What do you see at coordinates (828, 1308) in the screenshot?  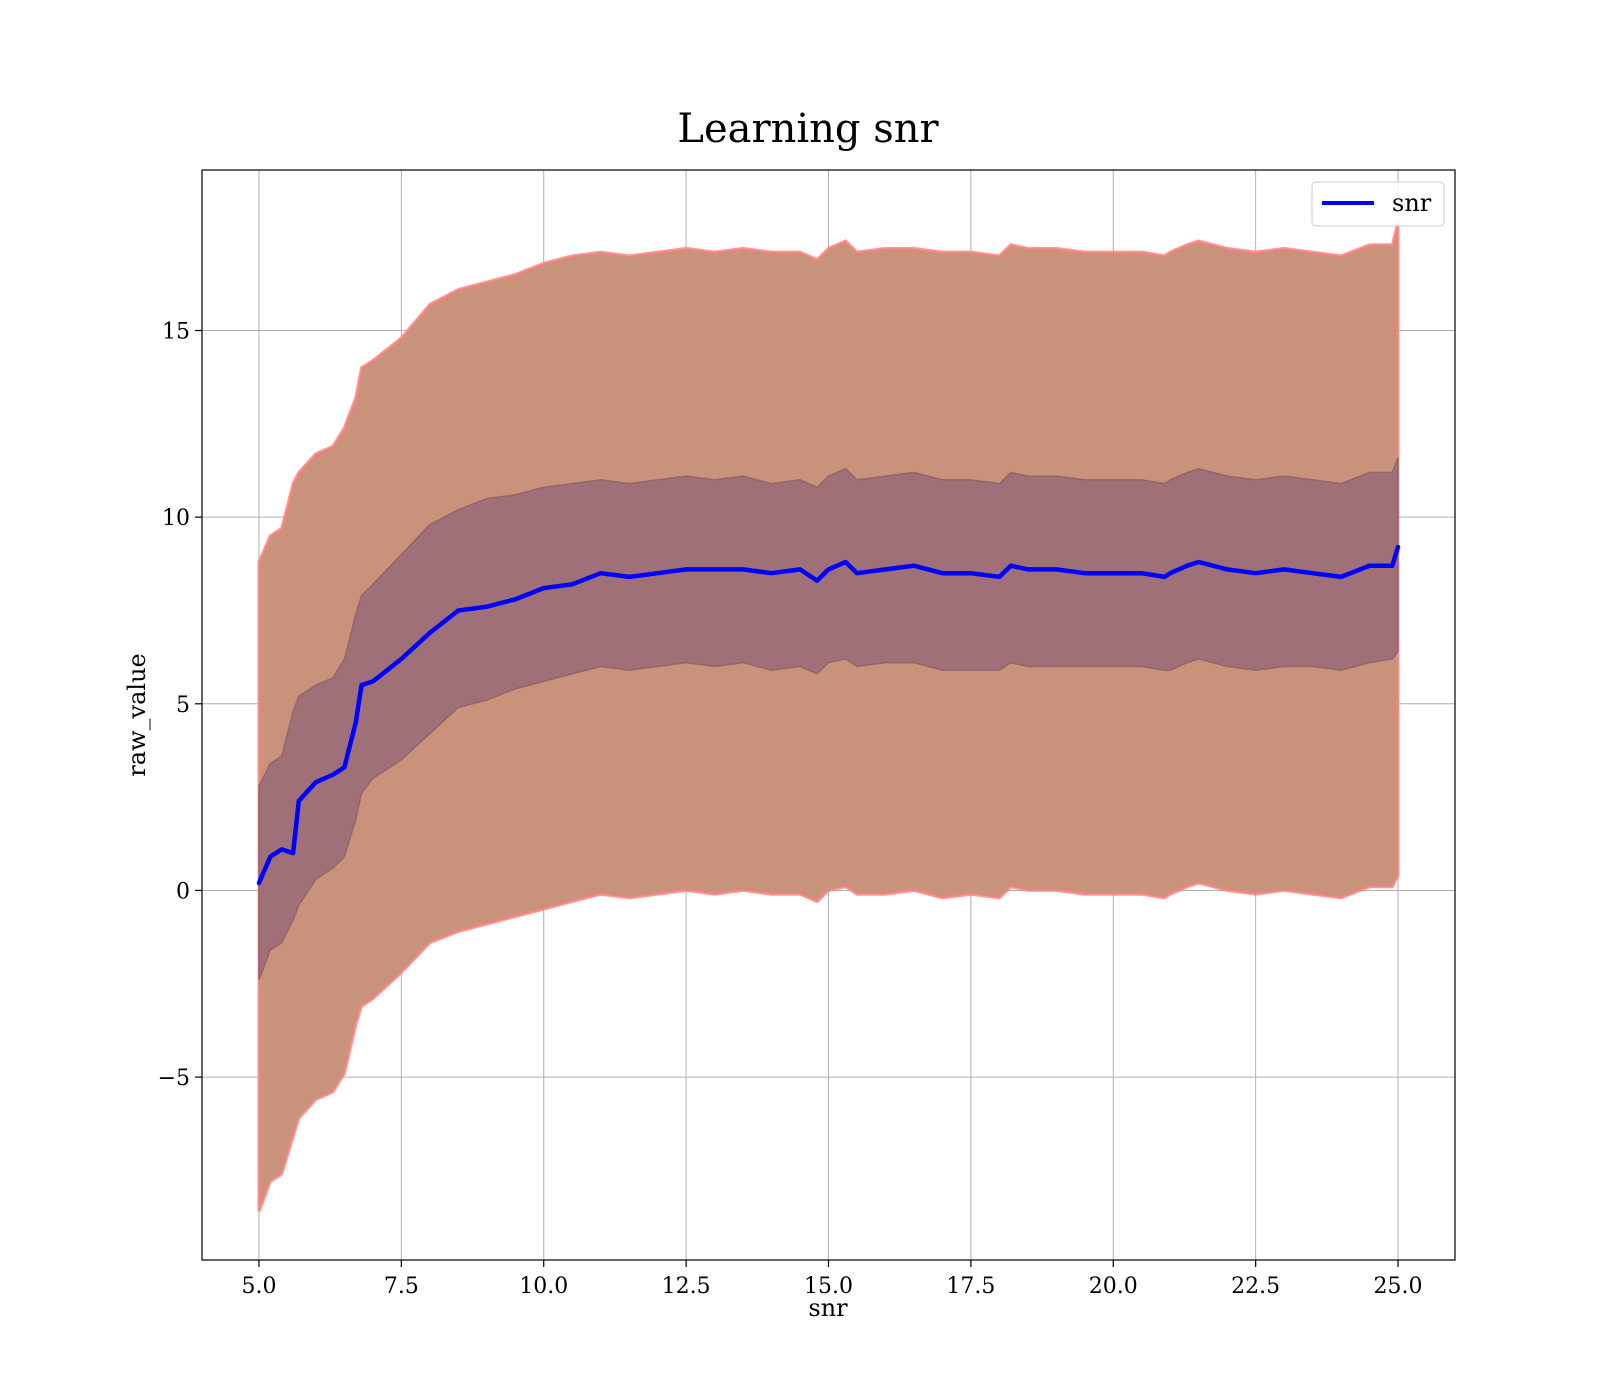 I see `x-axis-label: snr` at bounding box center [828, 1308].